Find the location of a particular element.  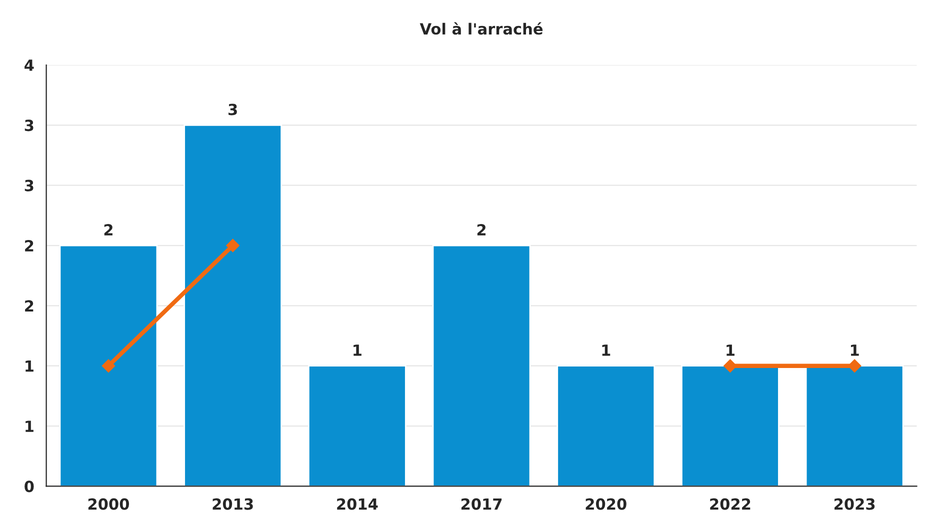

x-tick-label: 2023 is located at coordinates (854, 504).